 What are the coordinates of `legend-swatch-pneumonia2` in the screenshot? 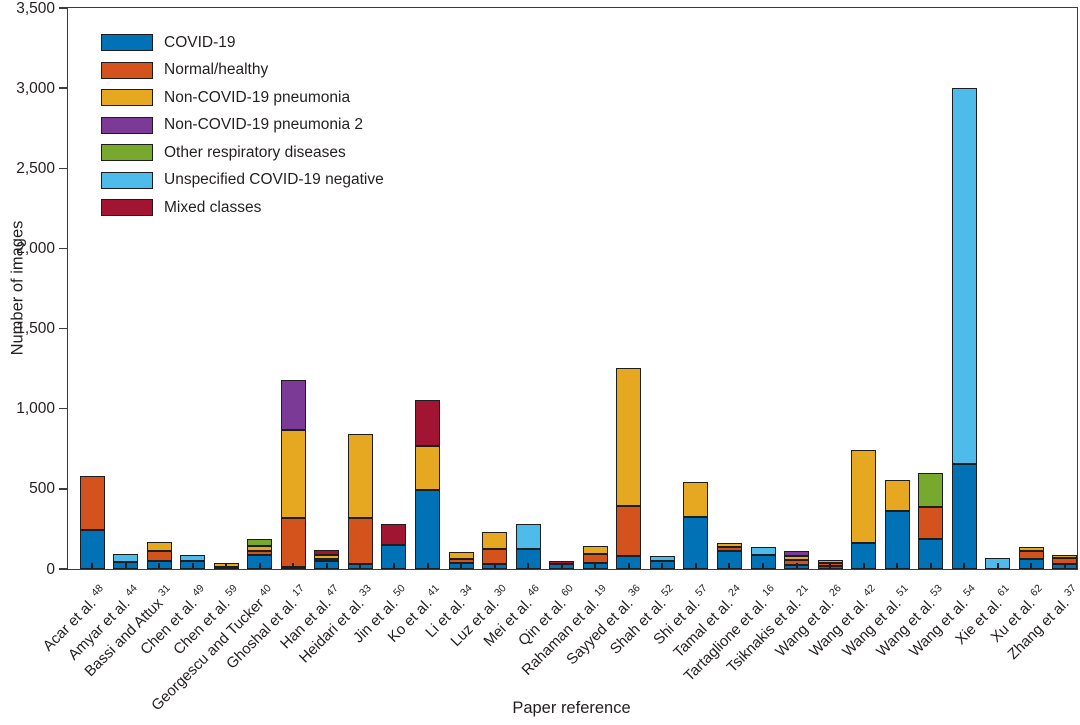 It's located at (127, 125).